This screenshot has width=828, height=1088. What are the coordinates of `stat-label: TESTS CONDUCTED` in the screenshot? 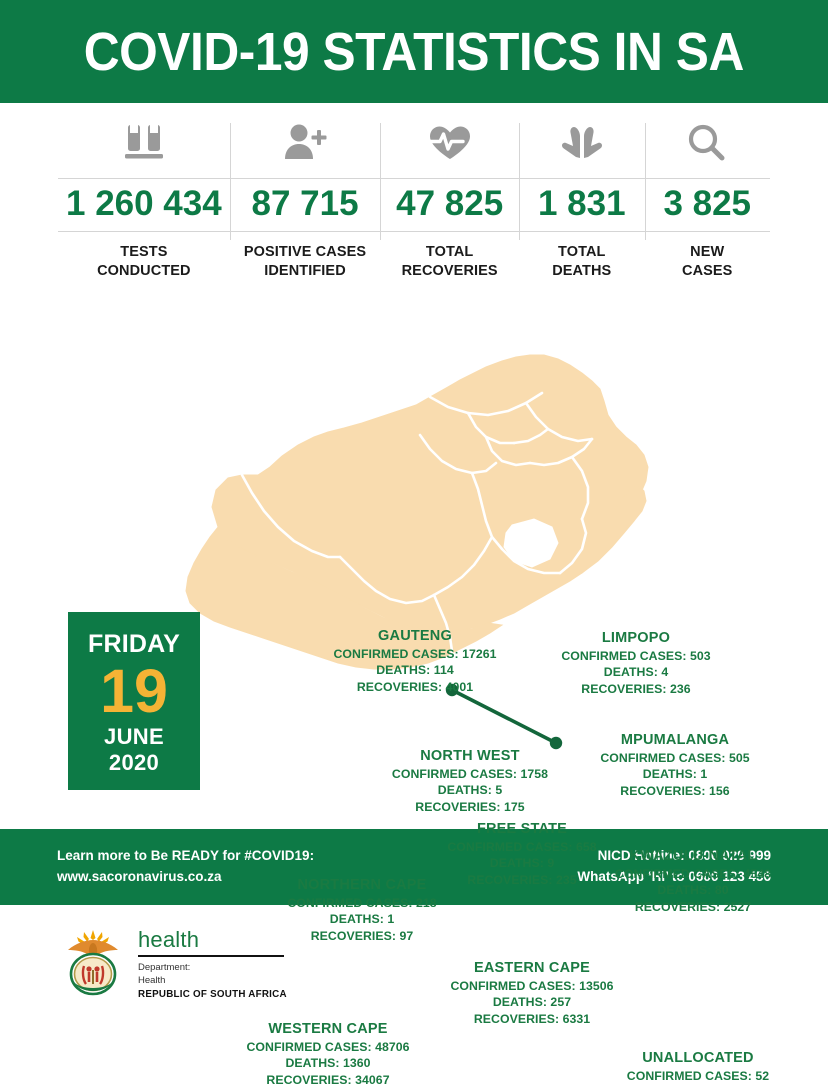 It's located at (144, 261).